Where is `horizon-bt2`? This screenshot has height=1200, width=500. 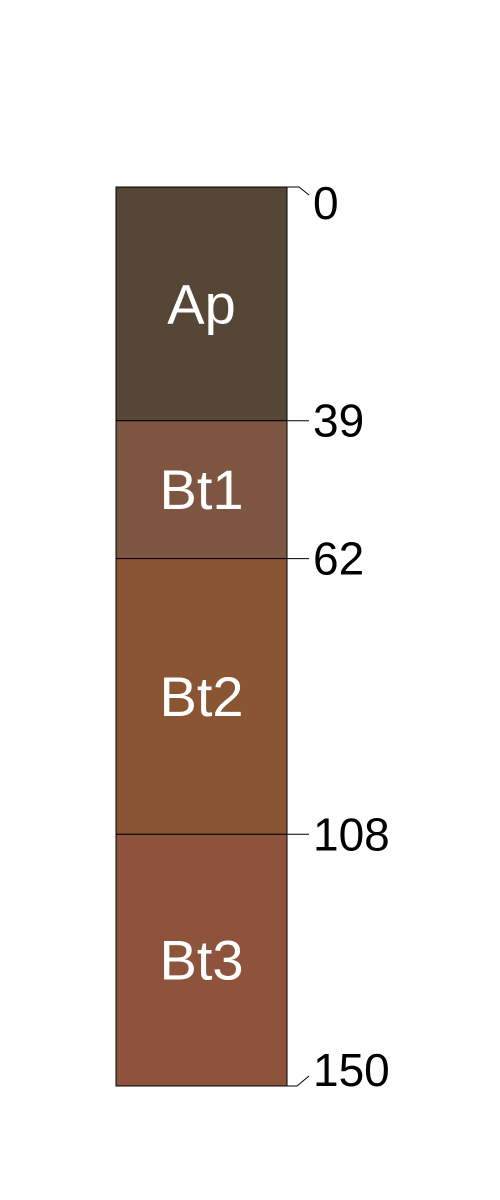 horizon-bt2 is located at coordinates (201, 696).